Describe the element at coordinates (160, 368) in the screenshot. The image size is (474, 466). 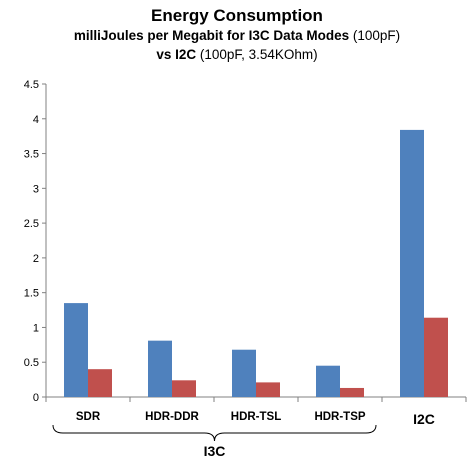
I see `bar-series-1-hdr-ddr` at that location.